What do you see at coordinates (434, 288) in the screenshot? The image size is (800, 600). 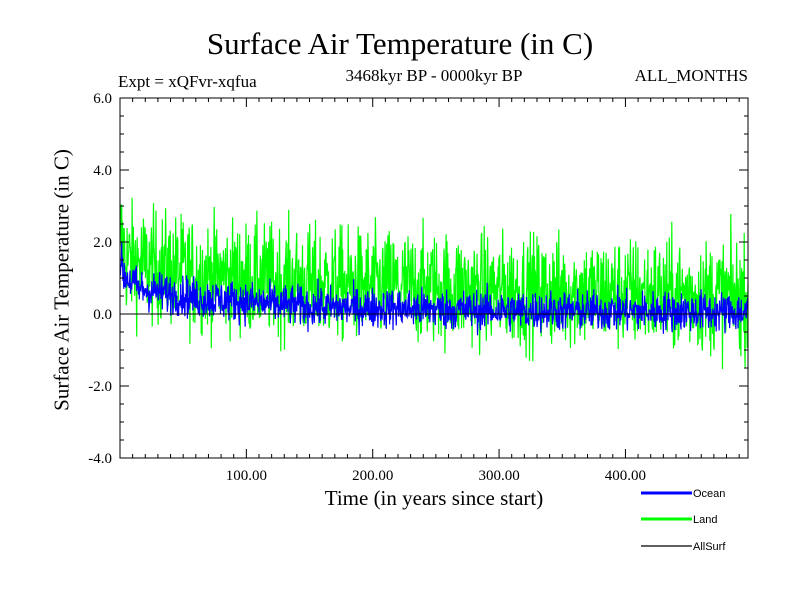 I see `series-ocean-line` at bounding box center [434, 288].